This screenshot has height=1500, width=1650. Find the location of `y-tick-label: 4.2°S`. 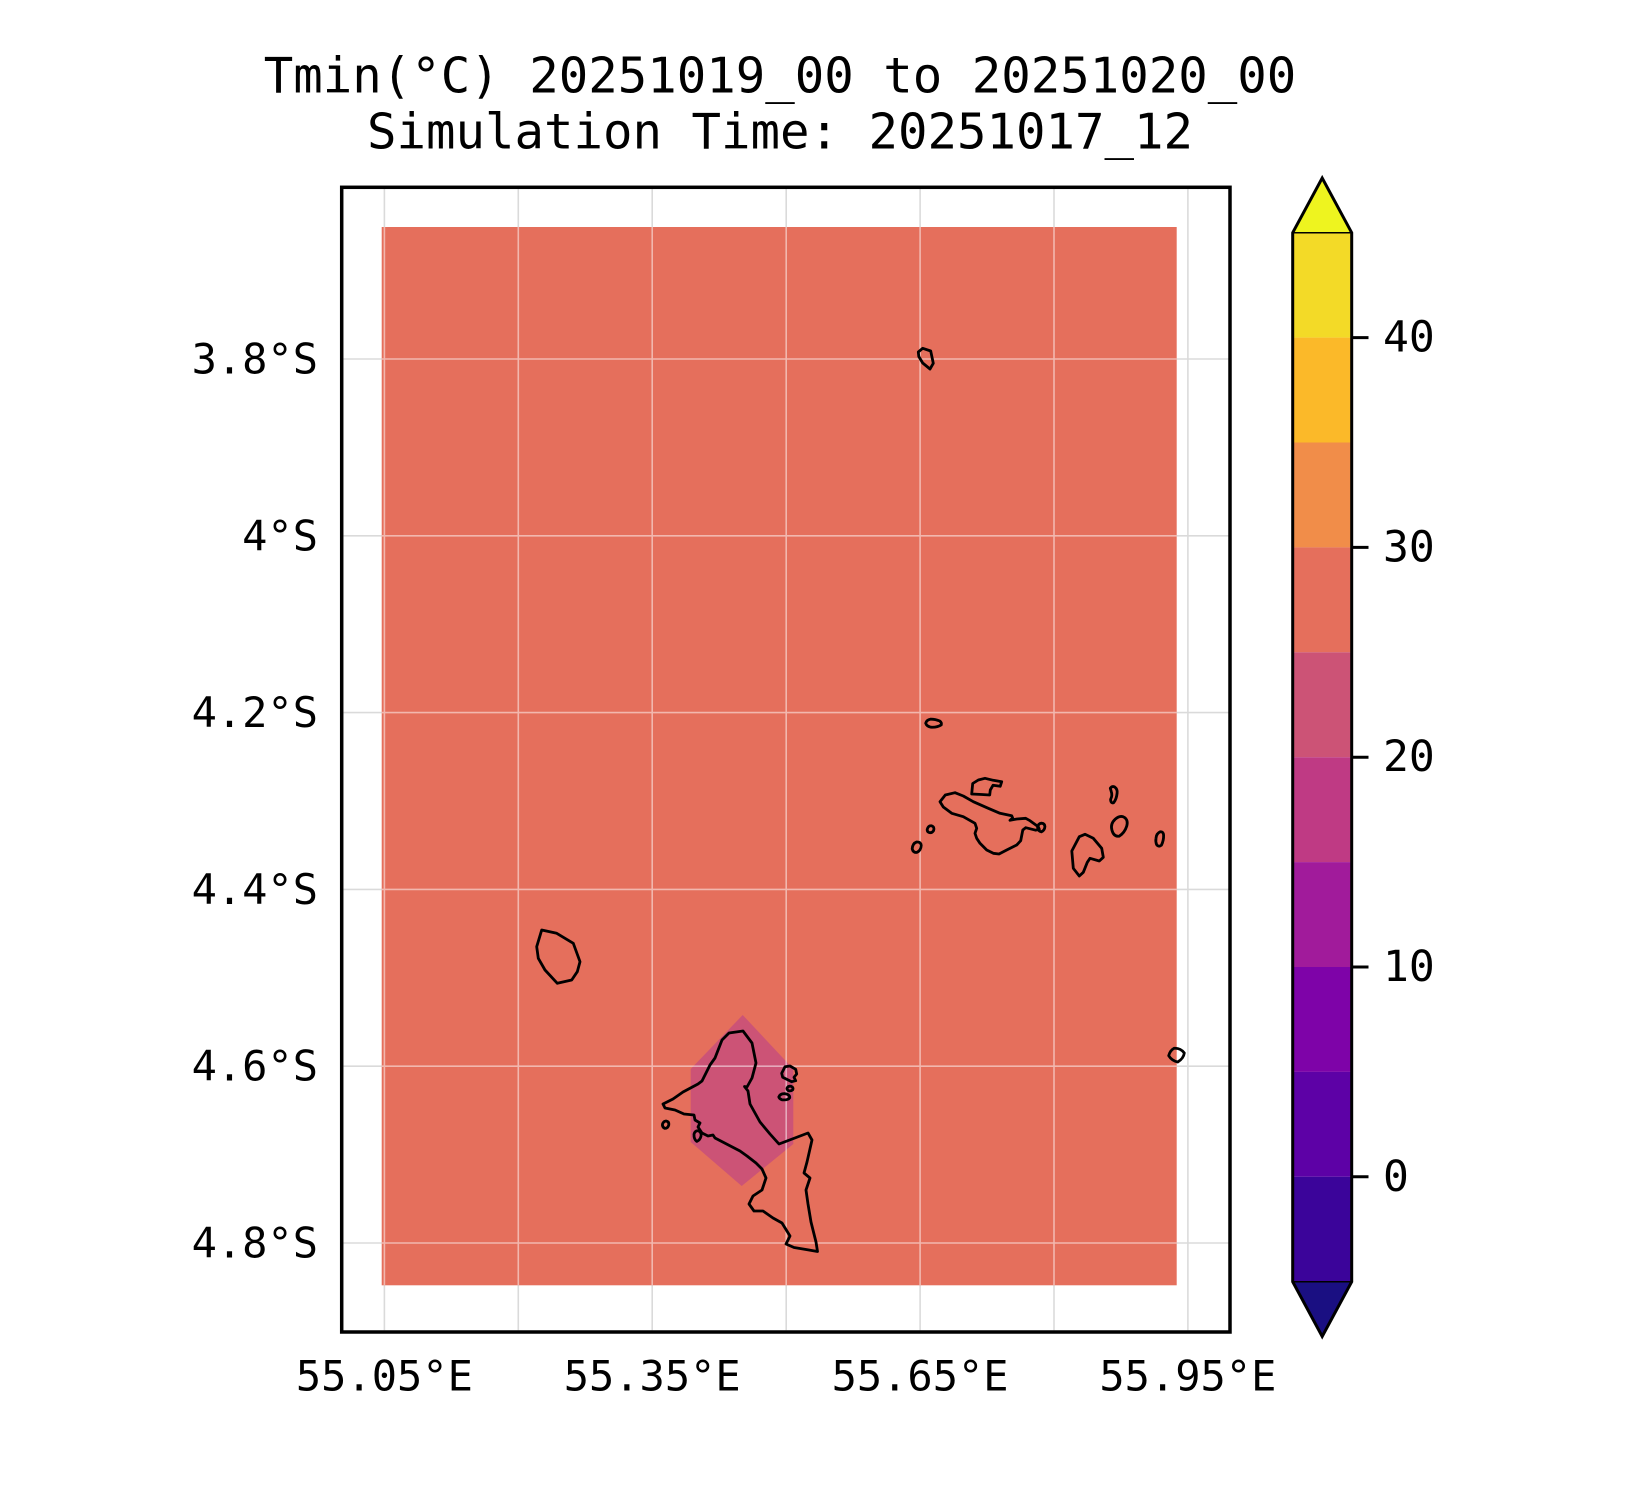

y-tick-label: 4.2°S is located at coordinates (255, 712).